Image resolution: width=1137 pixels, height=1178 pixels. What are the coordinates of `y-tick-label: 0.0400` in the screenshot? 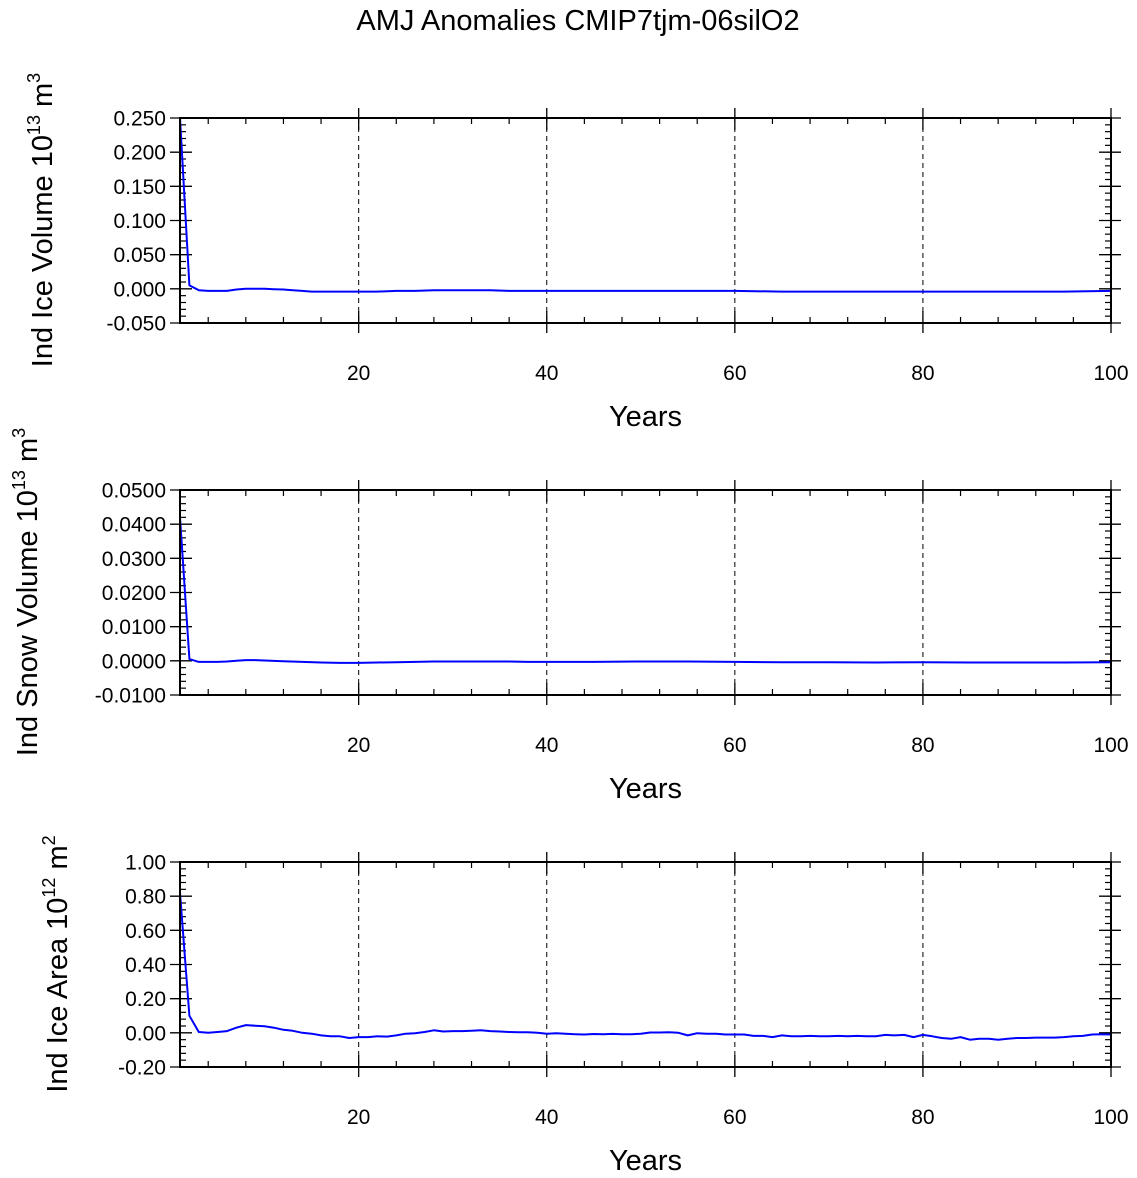 It's located at (134, 525).